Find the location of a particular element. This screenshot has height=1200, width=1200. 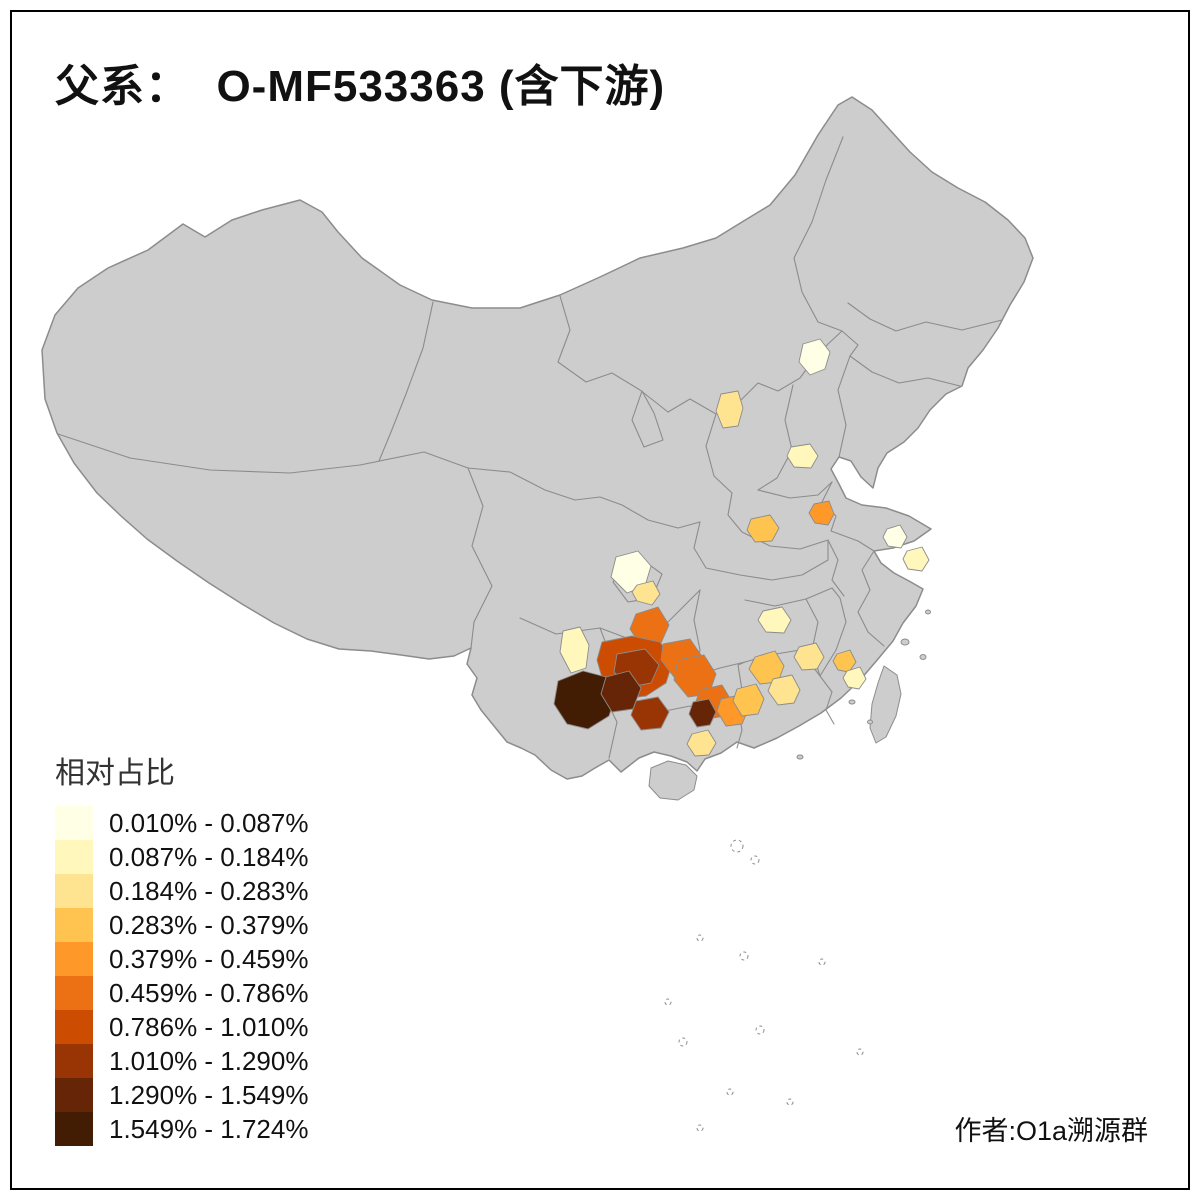

legend-item: 0.459% - 0.786% is located at coordinates (181, 993).